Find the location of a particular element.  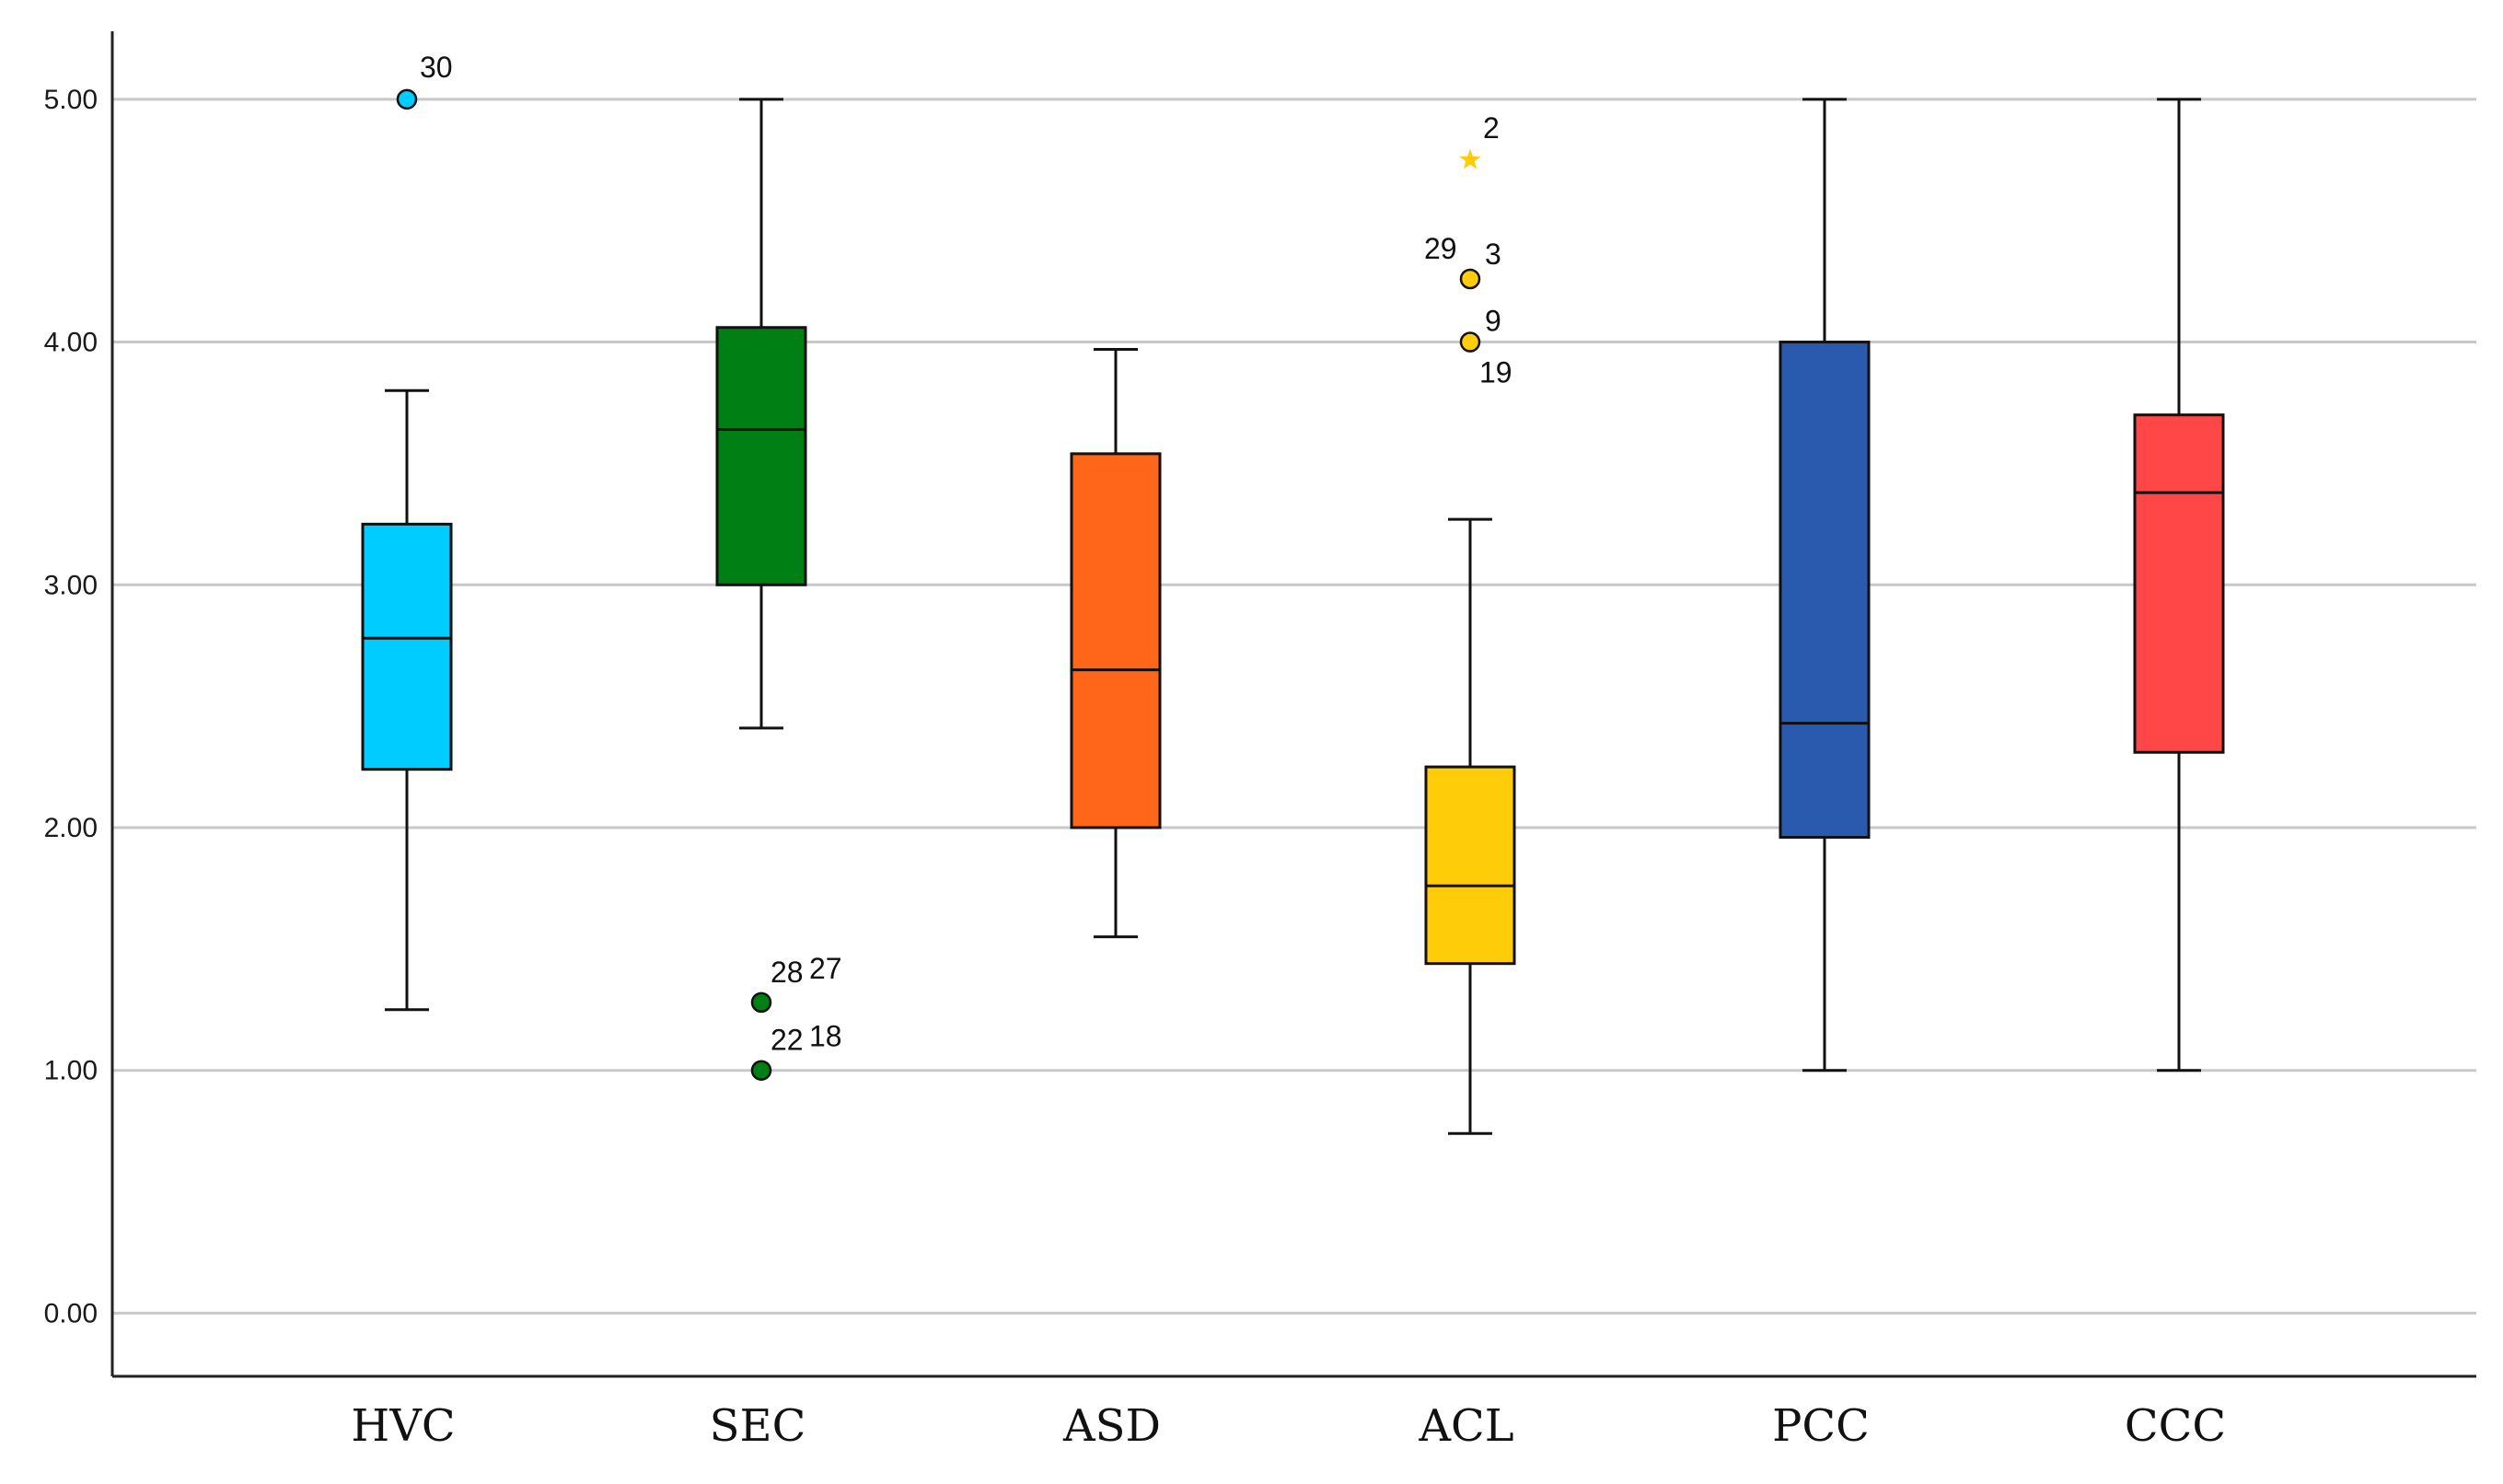

category-label-pcc: PCC is located at coordinates (1821, 1426).